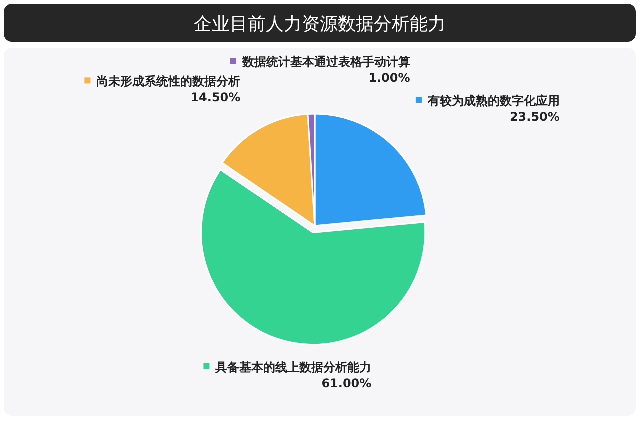  Describe the element at coordinates (168, 81) in the screenshot. I see `legend-label: 尚未形成系统性的数据分析` at that location.